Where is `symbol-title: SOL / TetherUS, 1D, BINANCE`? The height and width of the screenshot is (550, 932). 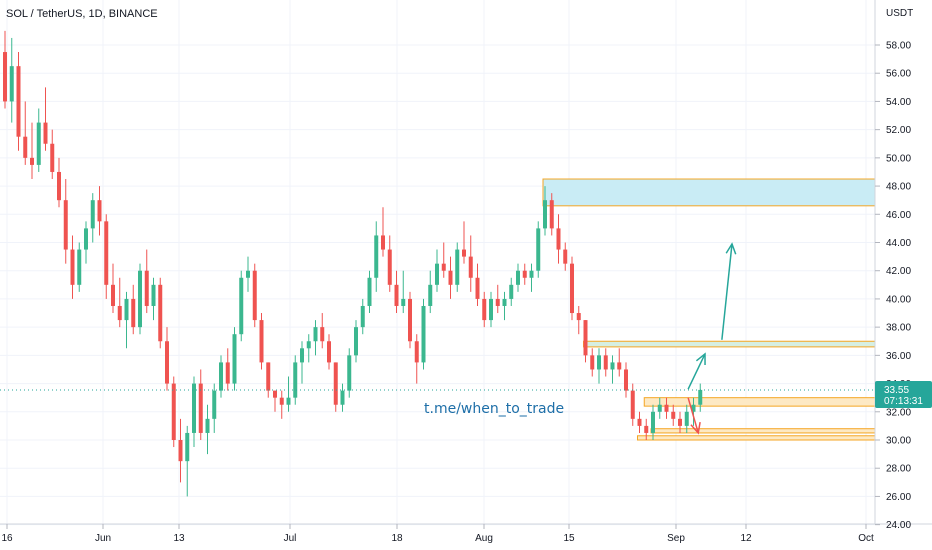
symbol-title: SOL / TetherUS, 1D, BINANCE is located at coordinates (82, 14).